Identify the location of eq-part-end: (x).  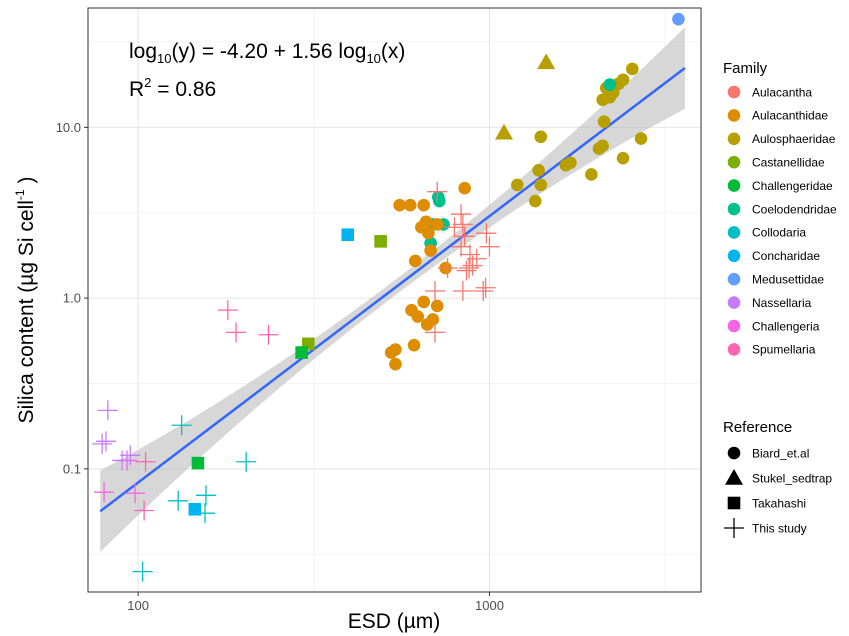
(393, 51).